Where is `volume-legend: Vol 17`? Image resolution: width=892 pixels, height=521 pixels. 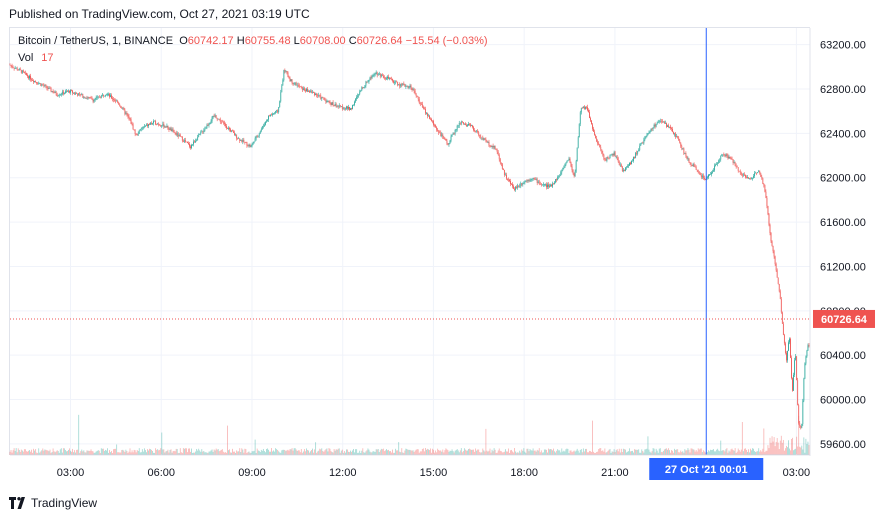 volume-legend: Vol 17 is located at coordinates (36, 58).